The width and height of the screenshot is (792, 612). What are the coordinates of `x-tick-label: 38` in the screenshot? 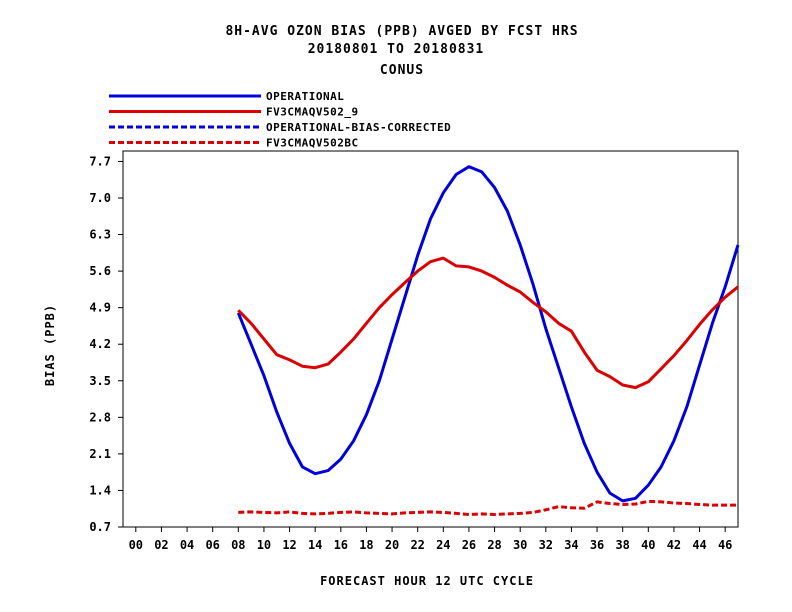 It's located at (622, 545).